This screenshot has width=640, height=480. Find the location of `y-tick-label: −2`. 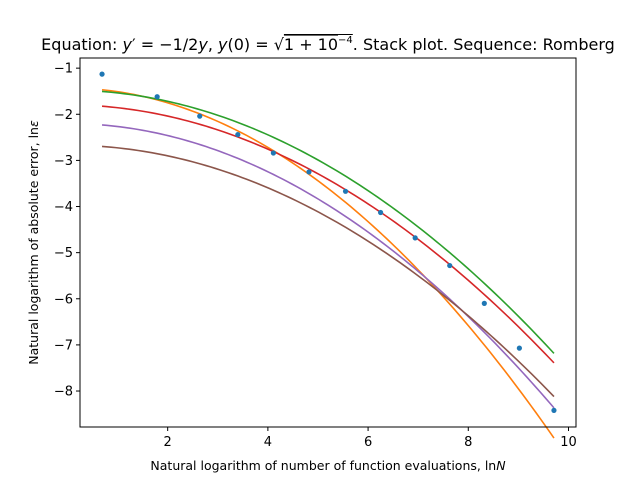

y-tick-label: −2 is located at coordinates (63, 115).